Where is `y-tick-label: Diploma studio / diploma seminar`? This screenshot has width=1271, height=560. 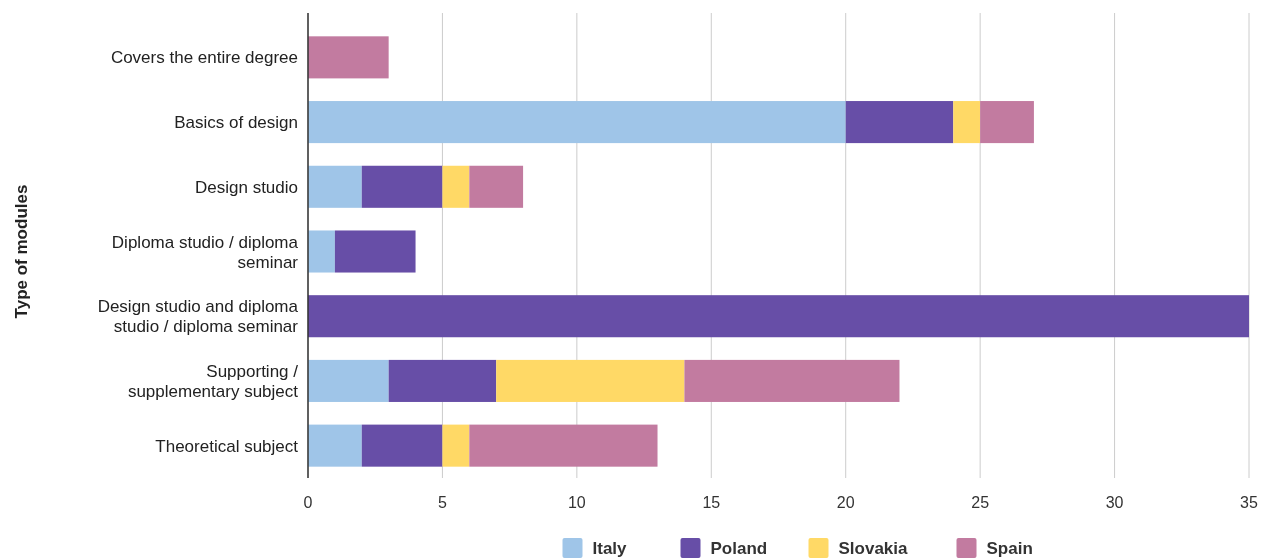
y-tick-label: Diploma studio / diploma seminar is located at coordinates (205, 251).